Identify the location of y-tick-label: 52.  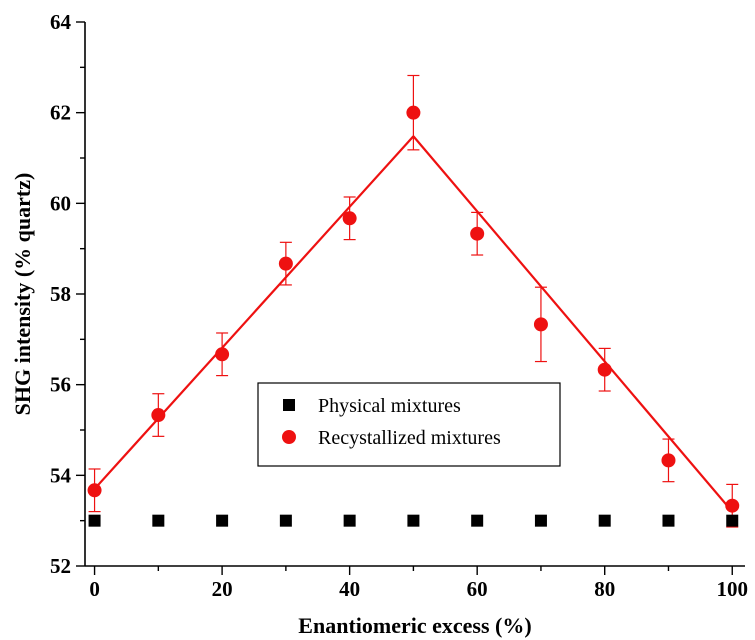
(60, 566).